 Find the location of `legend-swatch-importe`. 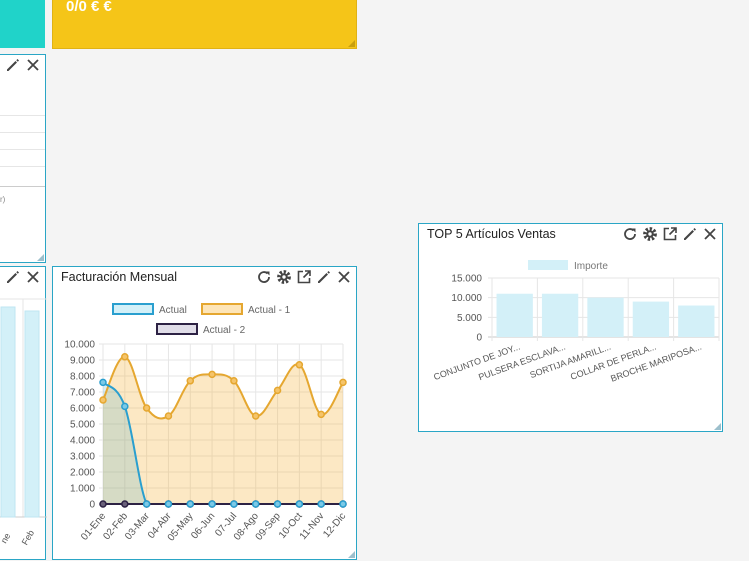

legend-swatch-importe is located at coordinates (548, 265).